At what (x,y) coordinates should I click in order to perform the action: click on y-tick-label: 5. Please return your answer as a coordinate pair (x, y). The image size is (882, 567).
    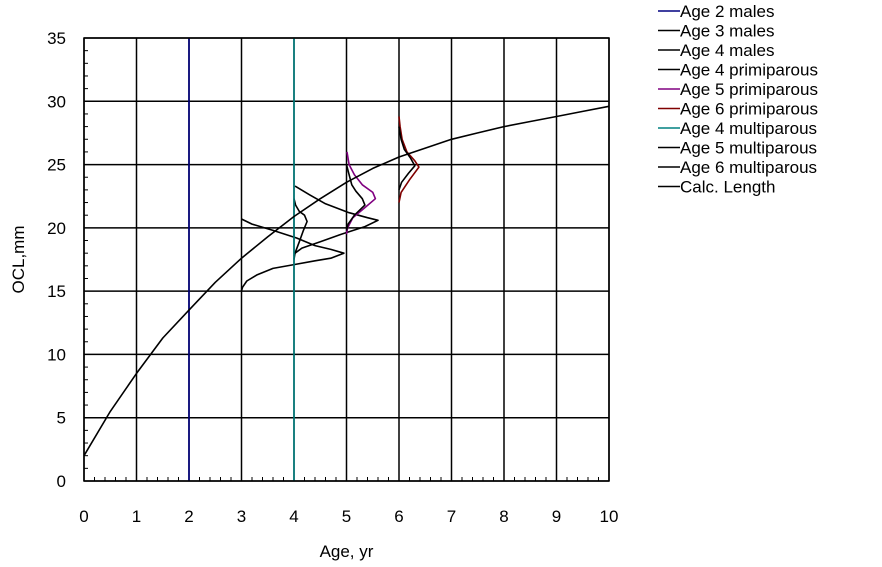
    Looking at the image, I should click on (61, 418).